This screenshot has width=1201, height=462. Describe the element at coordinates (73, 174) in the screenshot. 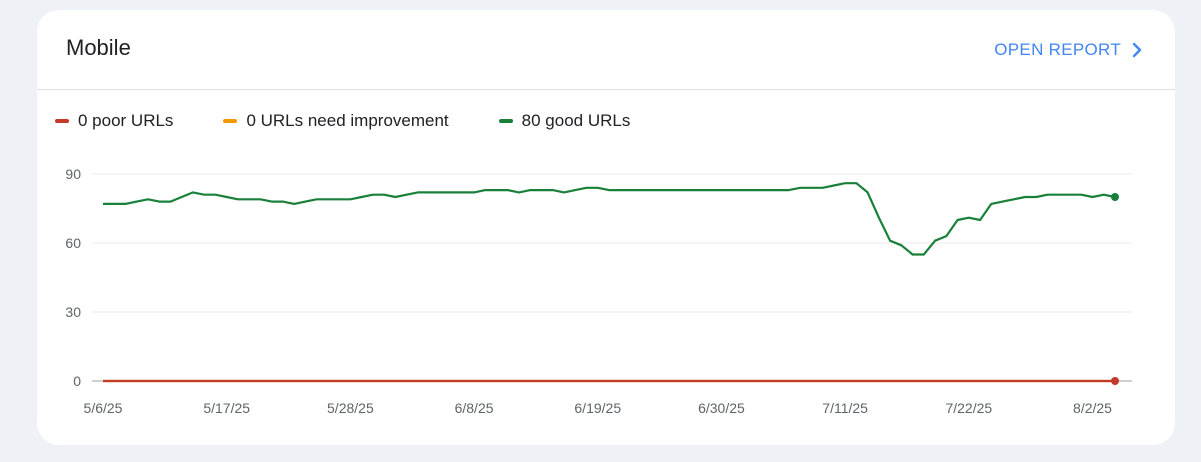

I see `y-tick-label: 90` at that location.